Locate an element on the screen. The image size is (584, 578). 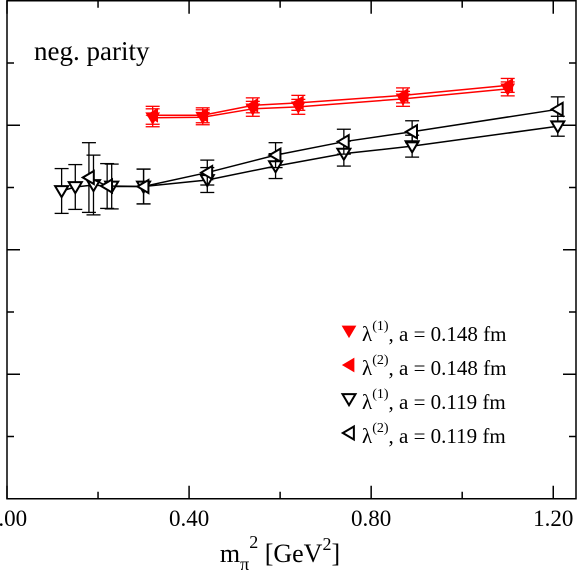
legend-entry: λ(2), a = 0.148 fm is located at coordinates (424, 366).